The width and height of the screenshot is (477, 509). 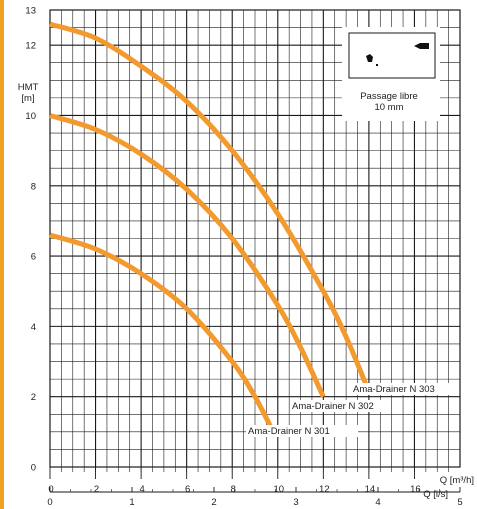 What do you see at coordinates (324, 489) in the screenshot?
I see `x-tick-label-m3h: 12` at bounding box center [324, 489].